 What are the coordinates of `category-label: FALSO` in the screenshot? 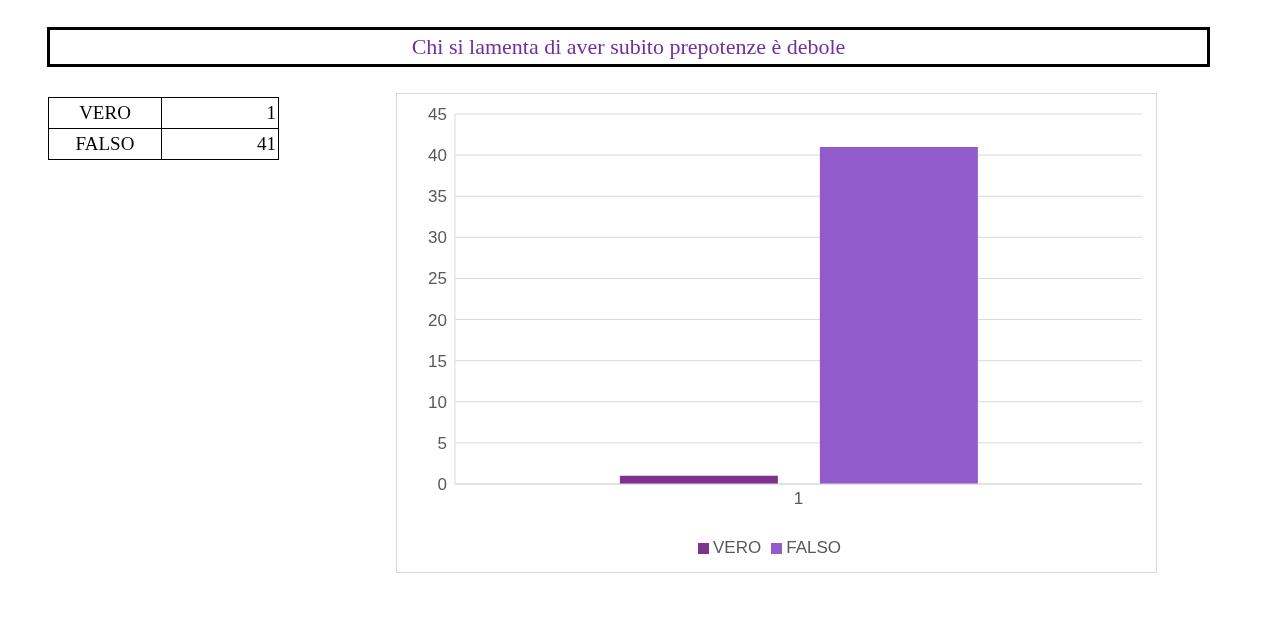 It's located at (105, 144).